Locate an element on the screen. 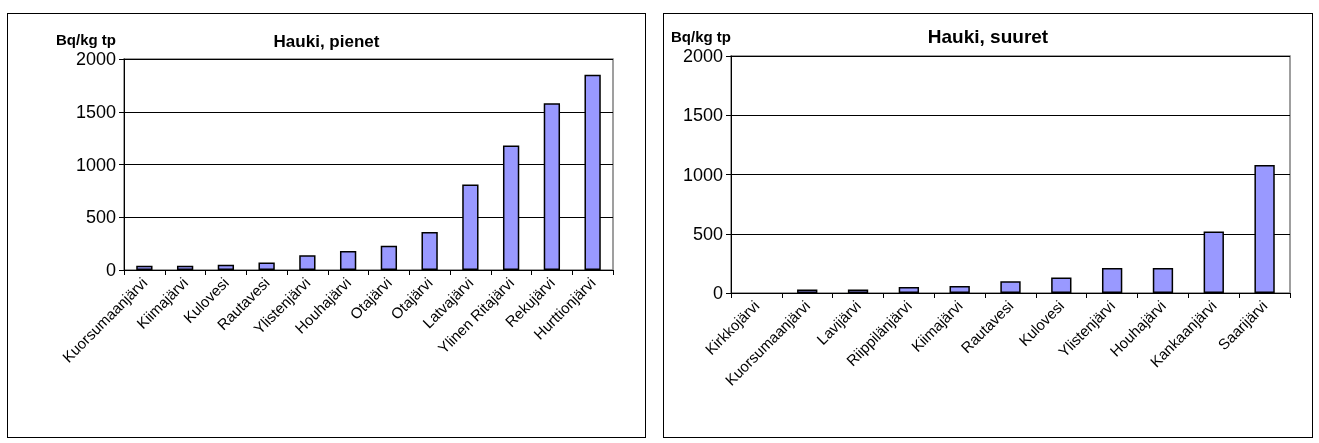  chart-title: Hauki, suuret is located at coordinates (988, 36).